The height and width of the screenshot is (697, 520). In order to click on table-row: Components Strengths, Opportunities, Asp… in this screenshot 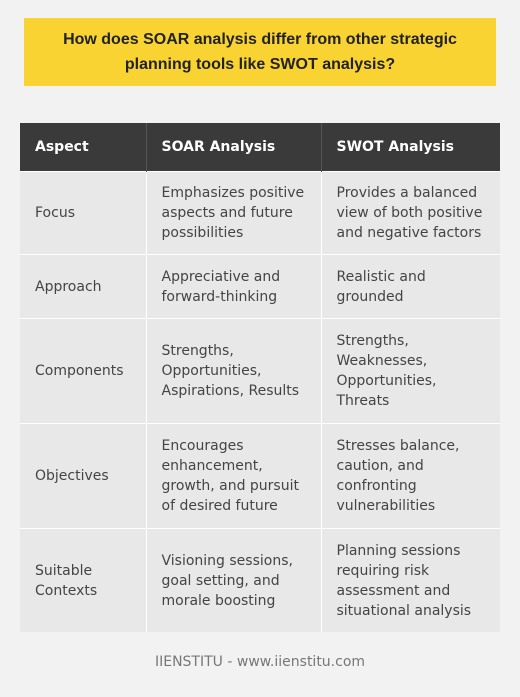, I will do `click(260, 371)`.